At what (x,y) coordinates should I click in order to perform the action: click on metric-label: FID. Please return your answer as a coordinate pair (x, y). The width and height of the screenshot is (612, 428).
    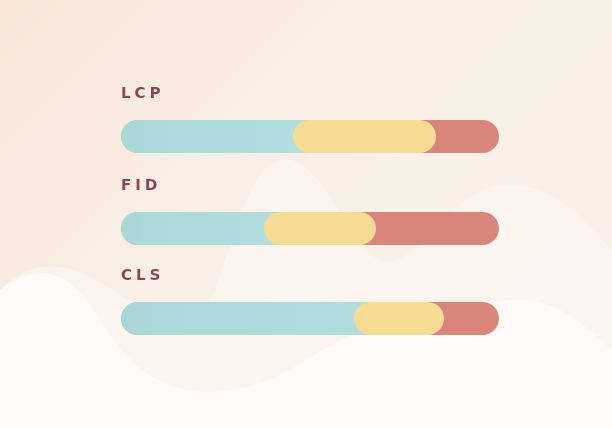
    Looking at the image, I should click on (141, 185).